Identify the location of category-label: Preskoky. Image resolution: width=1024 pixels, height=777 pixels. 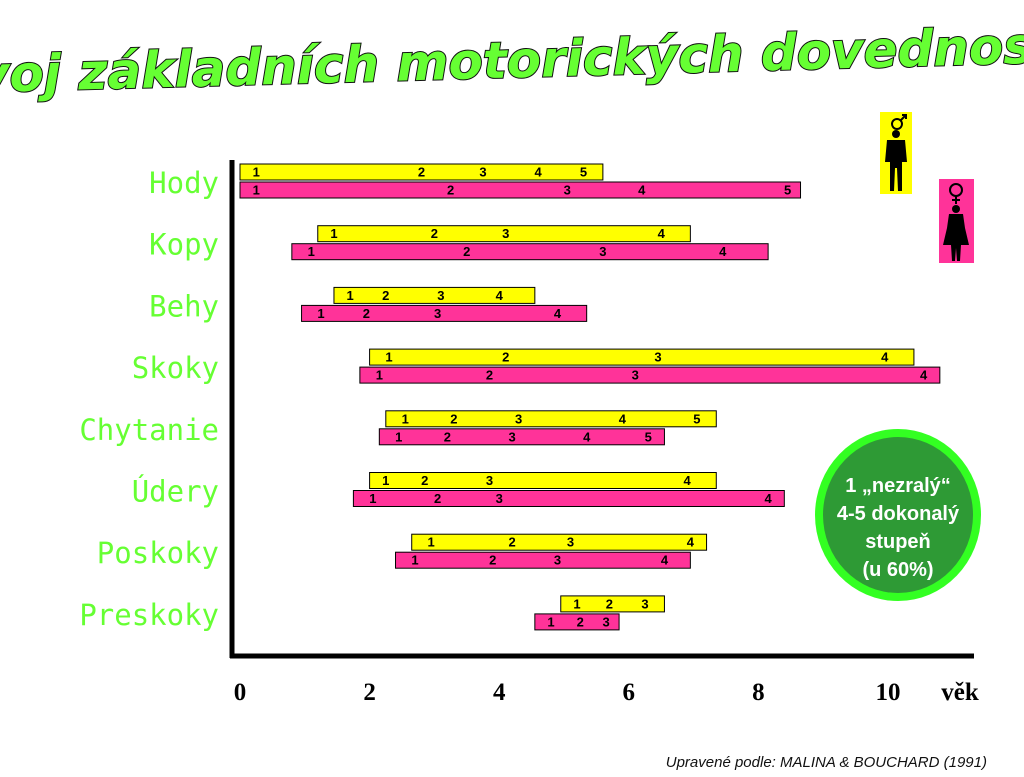
(149, 615).